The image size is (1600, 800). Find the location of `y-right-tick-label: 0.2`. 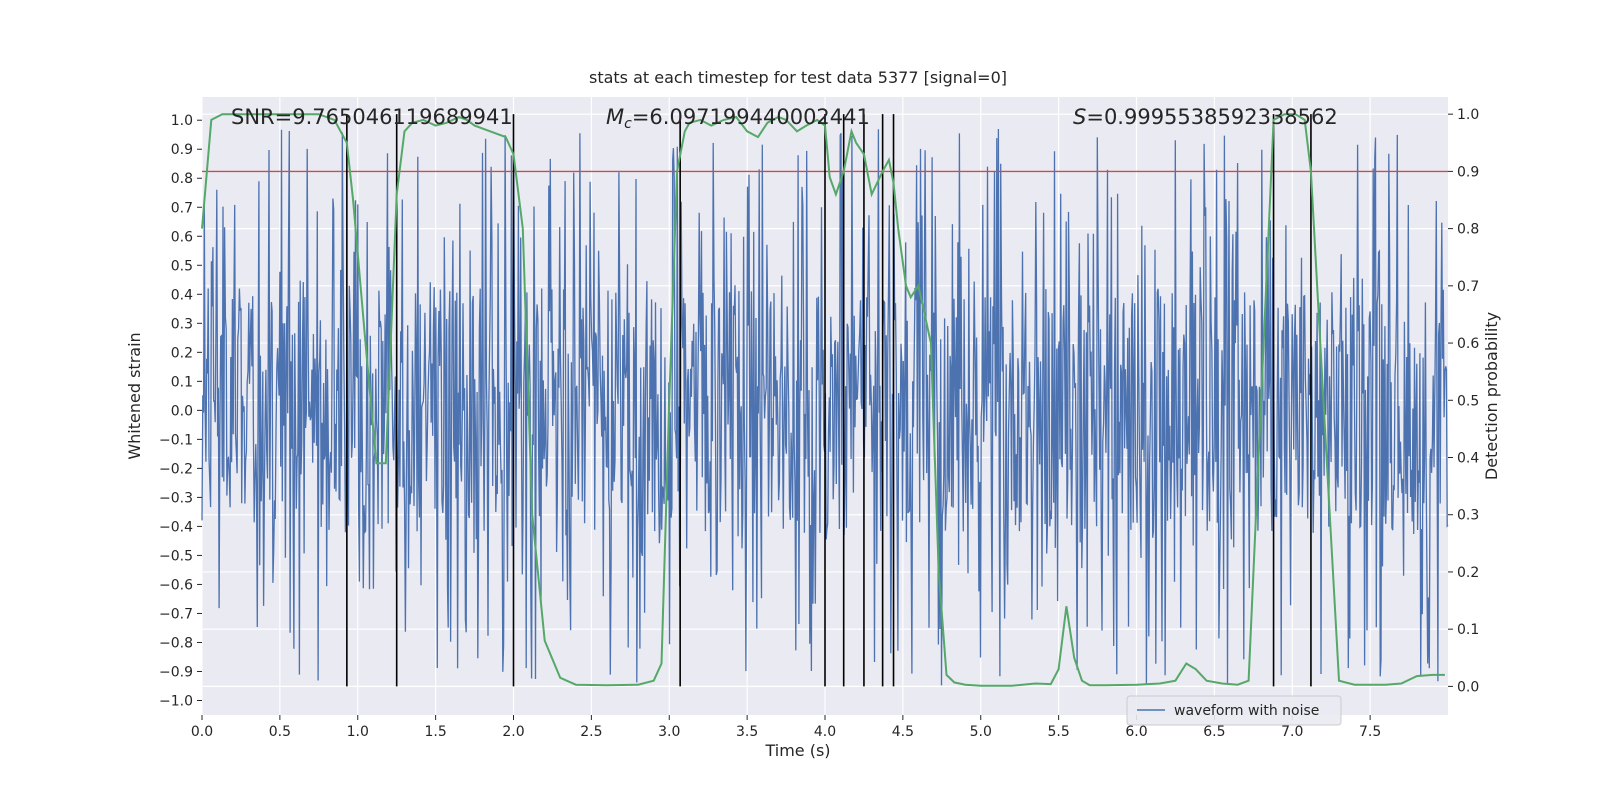

y-right-tick-label: 0.2 is located at coordinates (1468, 573).